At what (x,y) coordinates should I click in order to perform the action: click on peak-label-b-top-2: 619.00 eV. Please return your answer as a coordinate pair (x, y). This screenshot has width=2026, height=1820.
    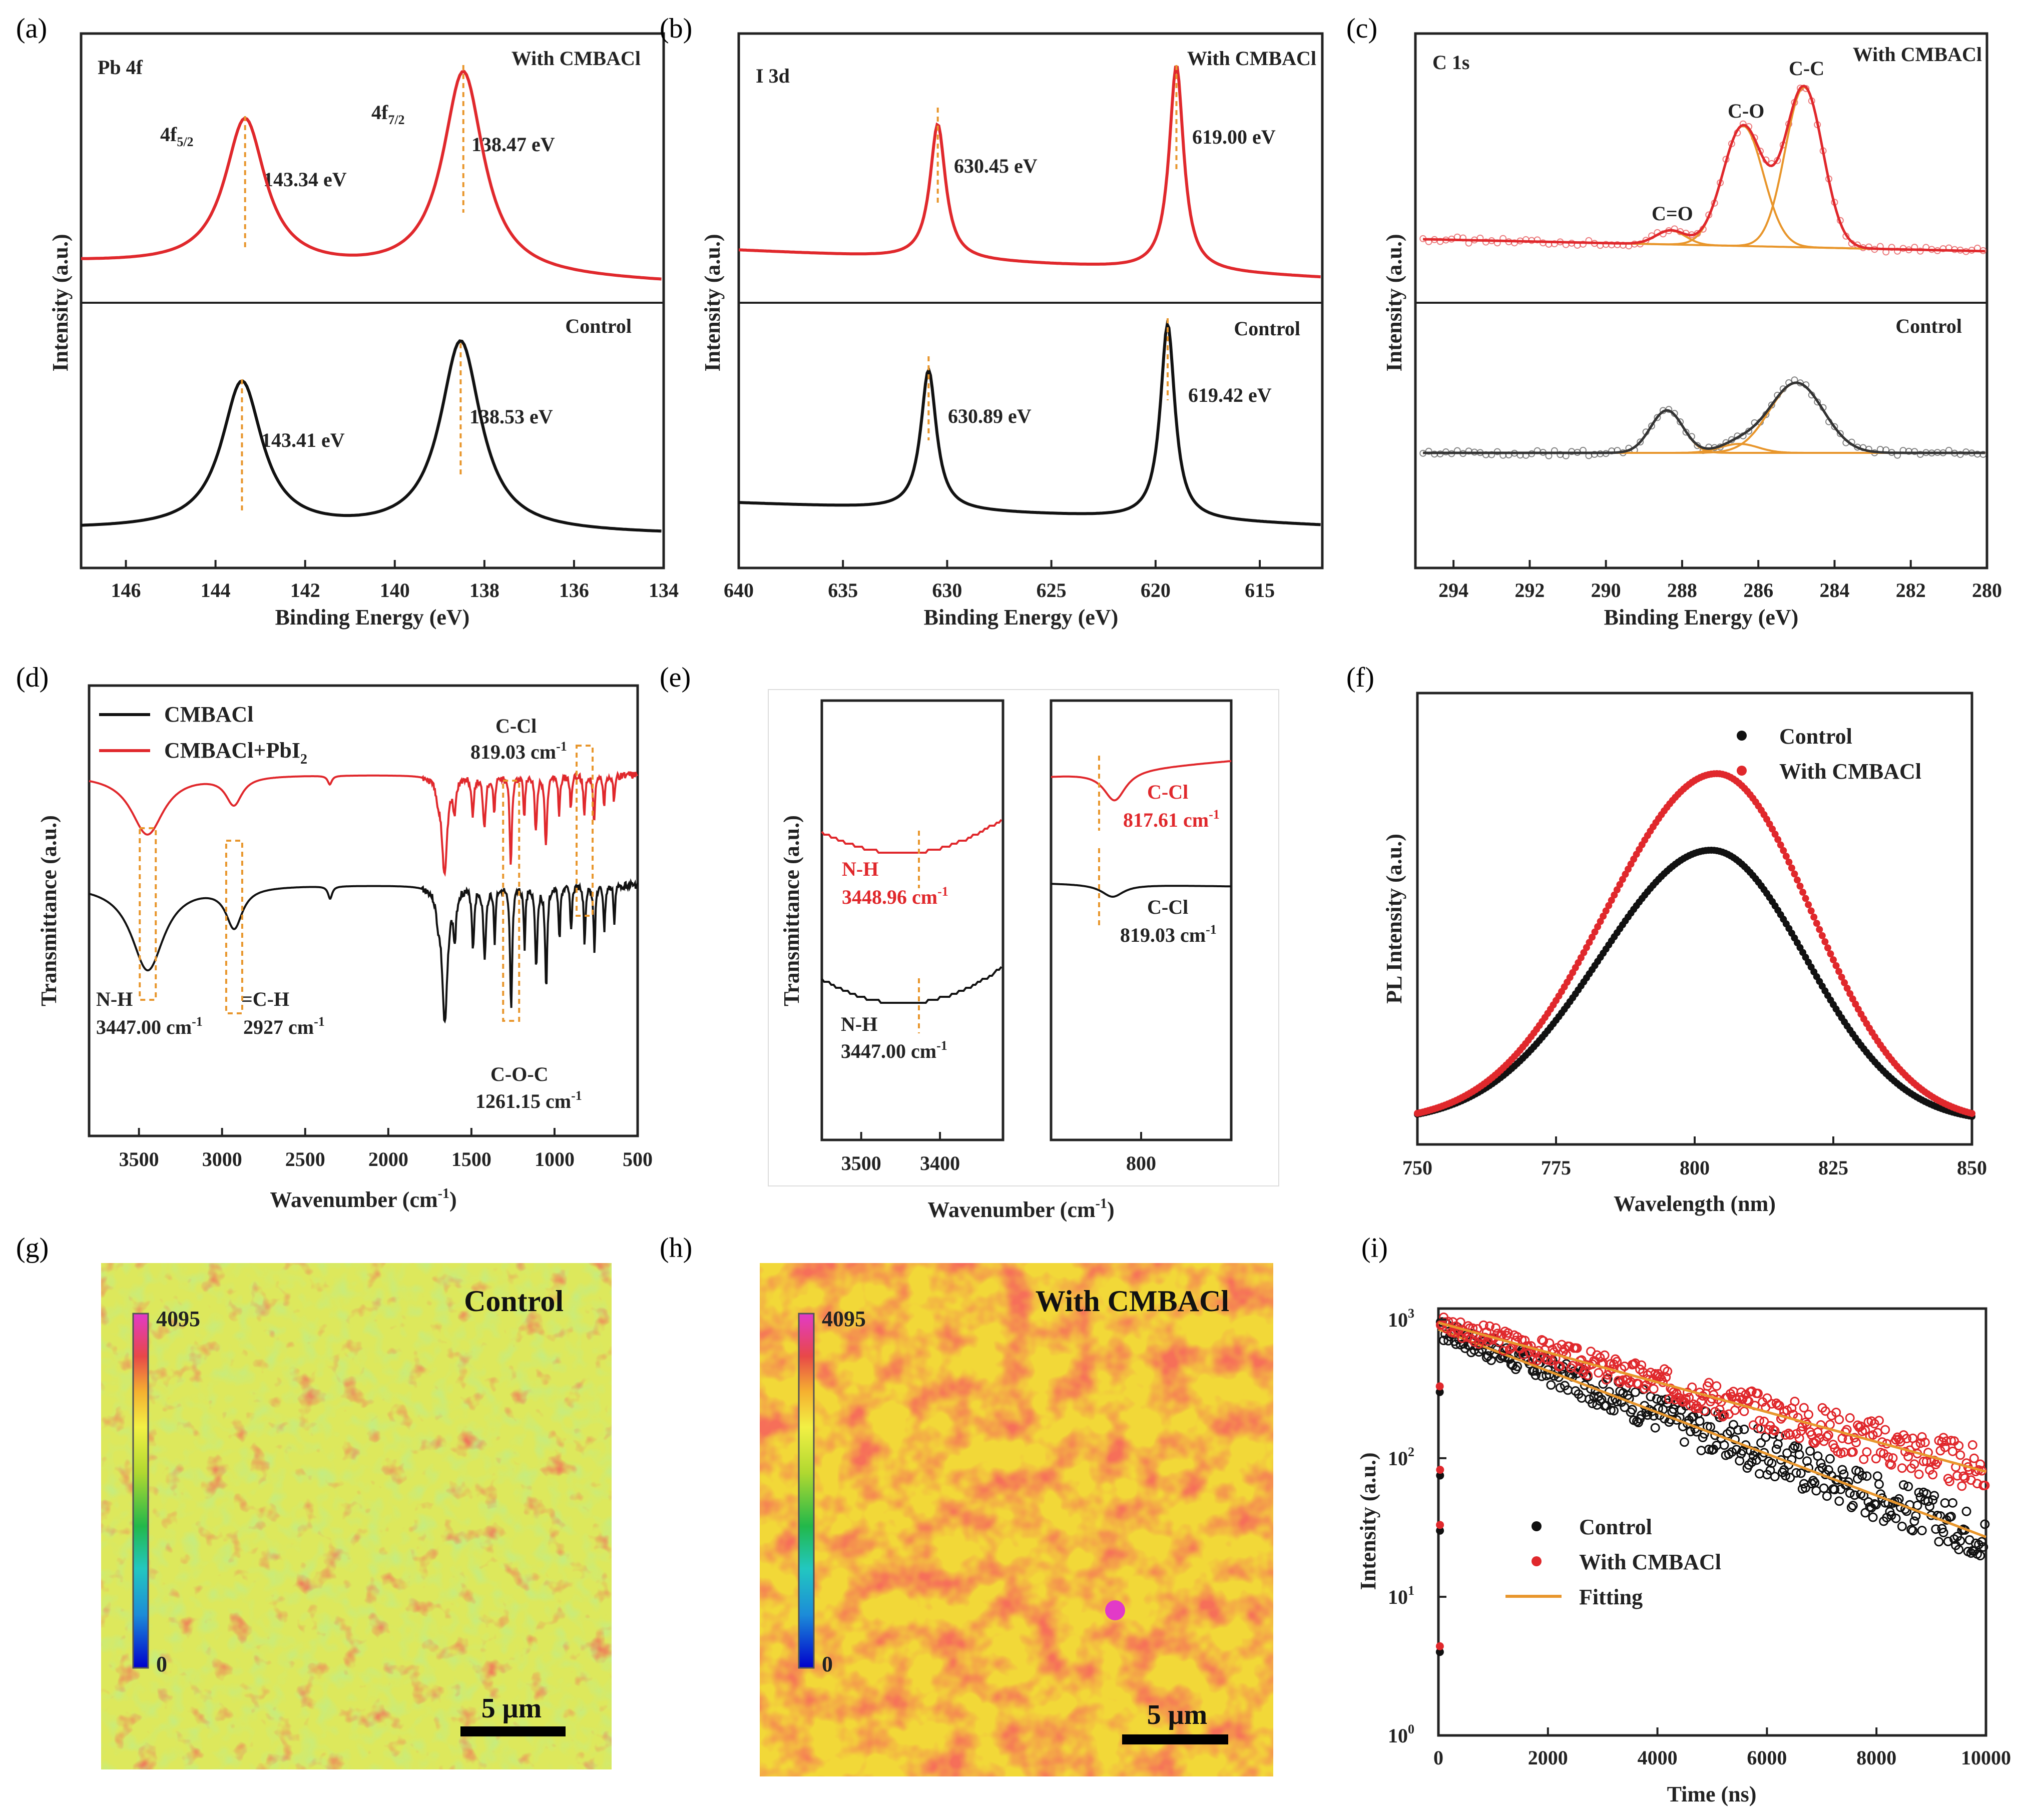
    Looking at the image, I should click on (1234, 137).